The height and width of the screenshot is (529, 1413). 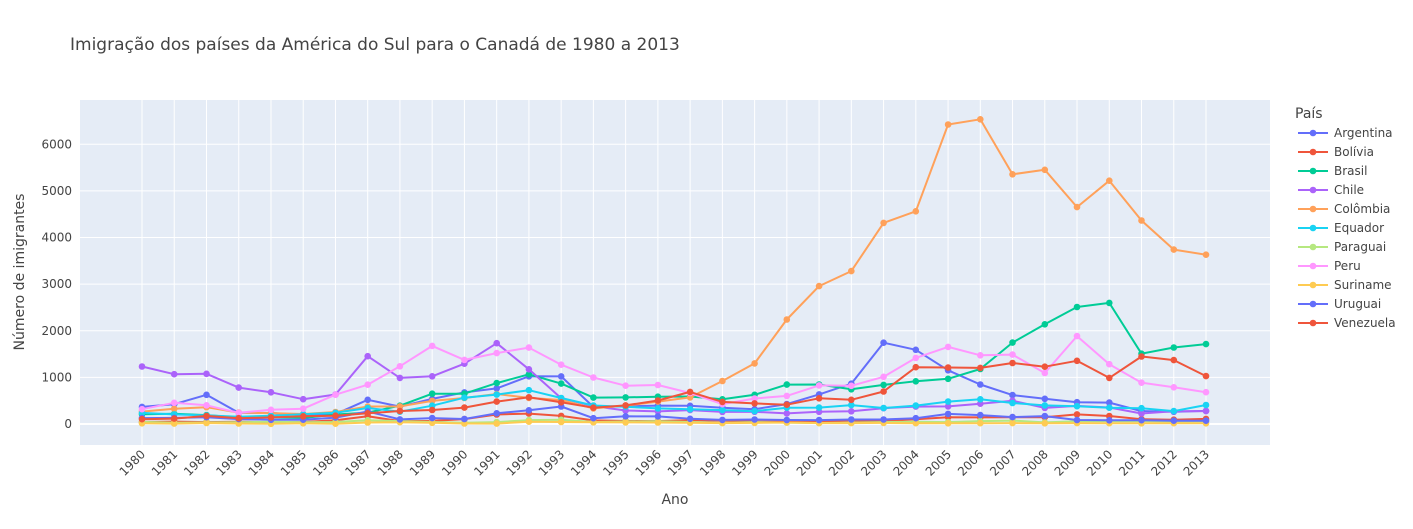 What do you see at coordinates (1329, 266) in the screenshot?
I see `legend-item-peru: Peru` at bounding box center [1329, 266].